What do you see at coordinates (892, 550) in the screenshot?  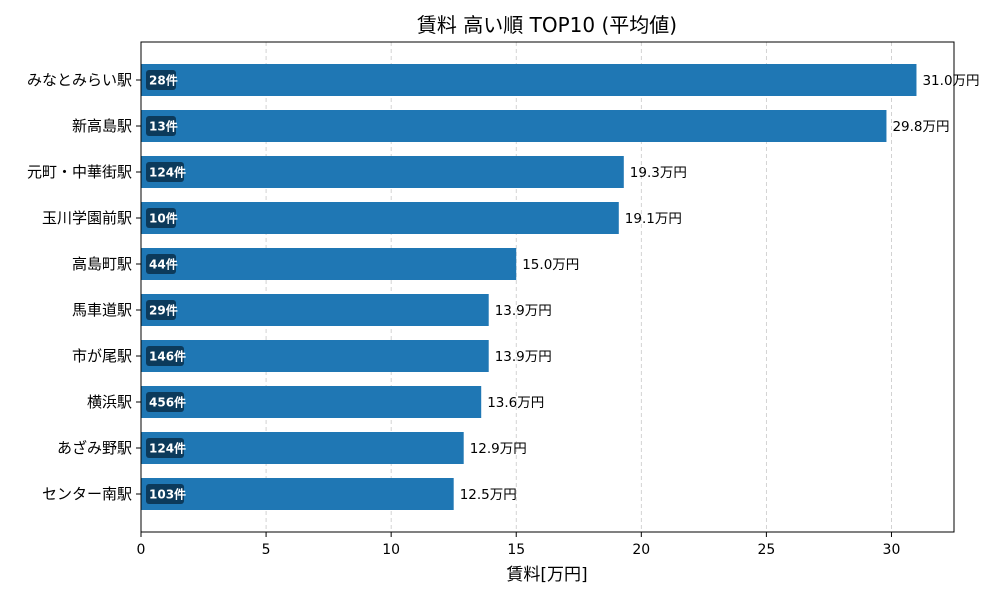 I see `x-tick-label: 30` at bounding box center [892, 550].